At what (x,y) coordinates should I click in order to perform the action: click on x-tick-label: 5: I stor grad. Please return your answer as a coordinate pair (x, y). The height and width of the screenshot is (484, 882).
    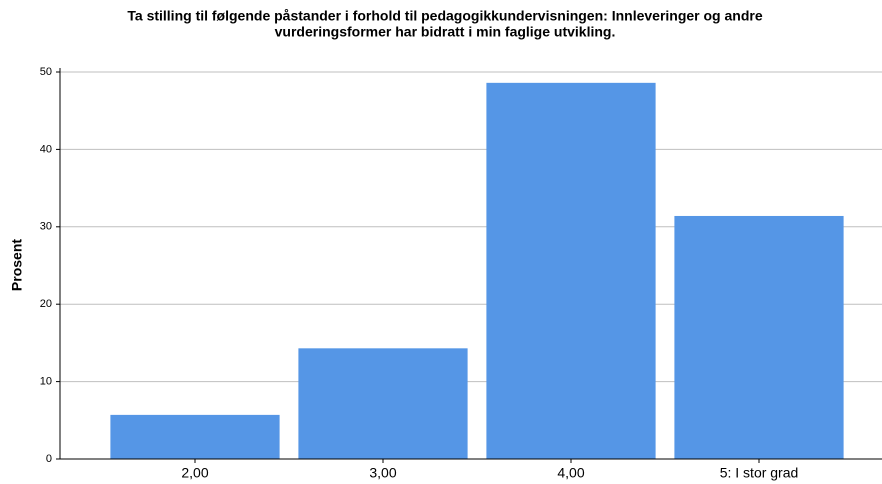
    Looking at the image, I should click on (759, 473).